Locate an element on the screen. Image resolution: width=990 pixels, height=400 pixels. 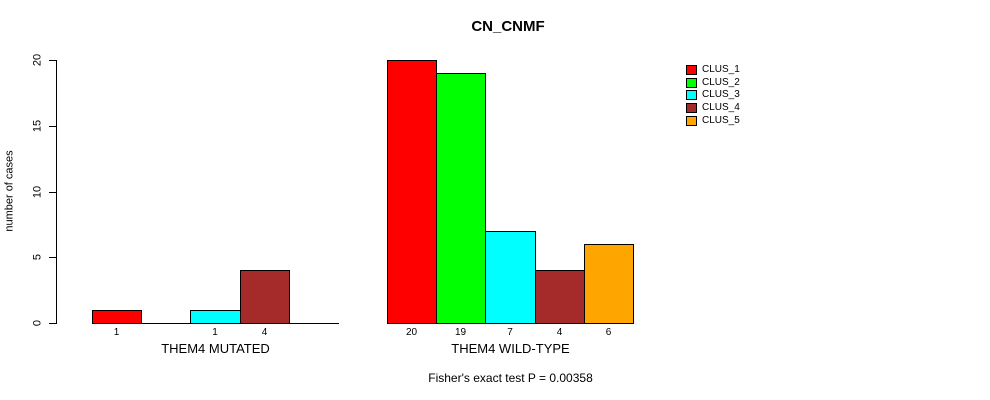
bar-value-label-clus-5-them4-wild-type: 6 is located at coordinates (608, 332).